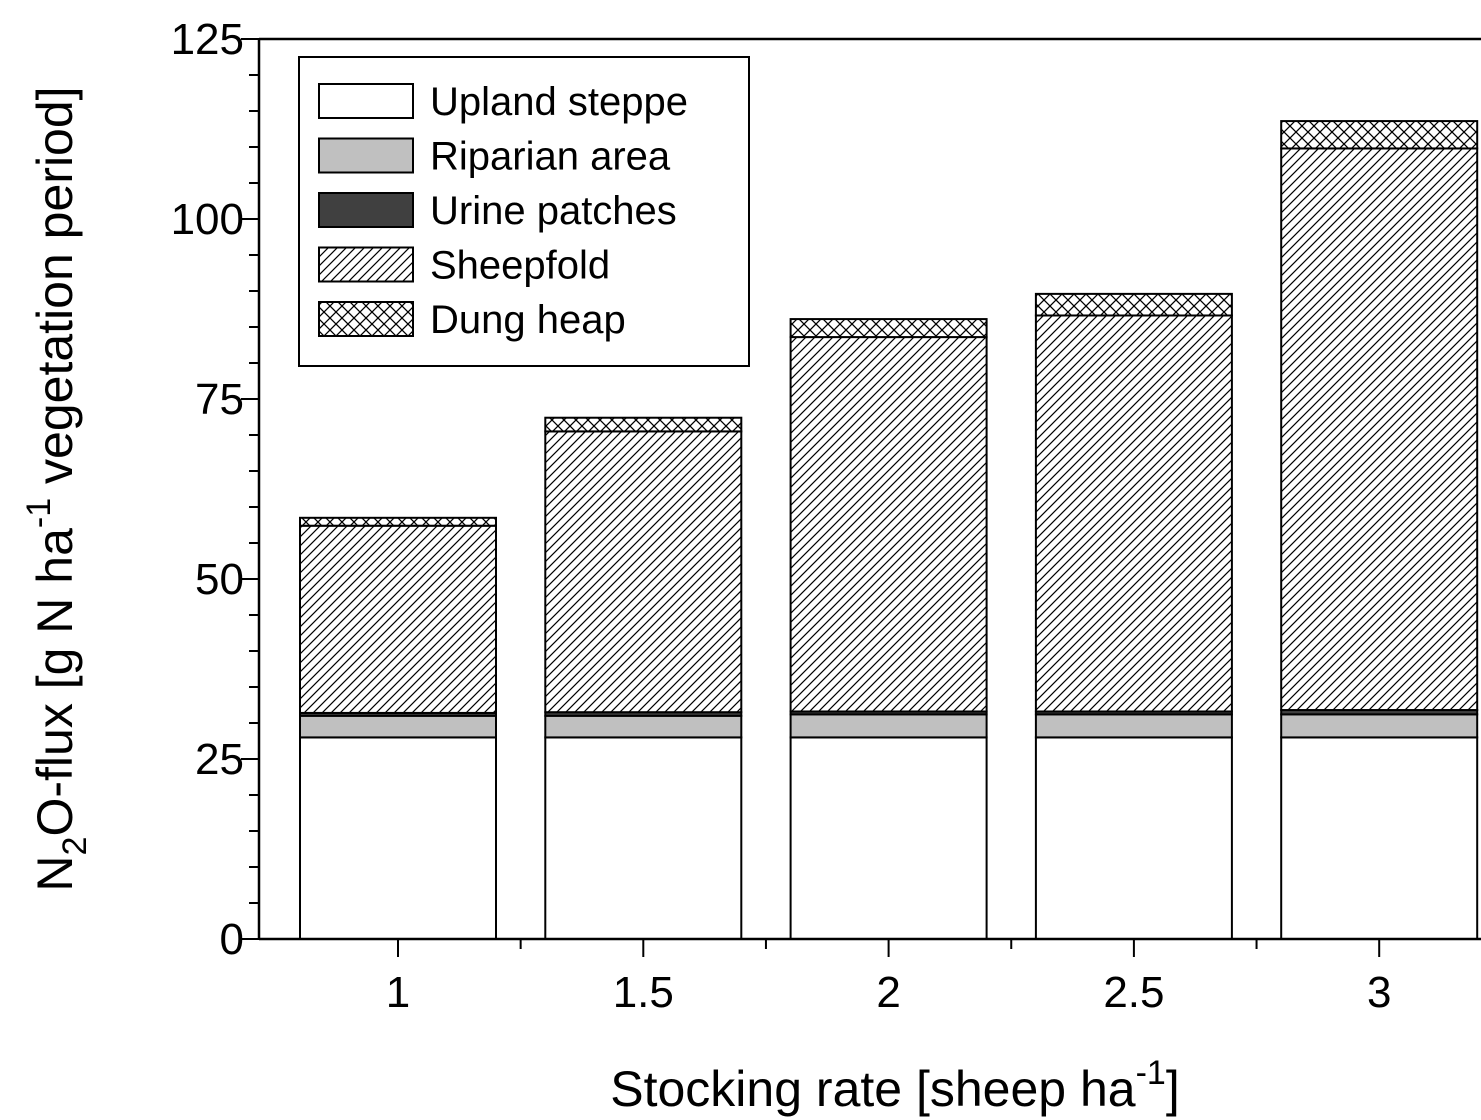  What do you see at coordinates (366, 101) in the screenshot?
I see `legend-swatch-upland-steppe` at bounding box center [366, 101].